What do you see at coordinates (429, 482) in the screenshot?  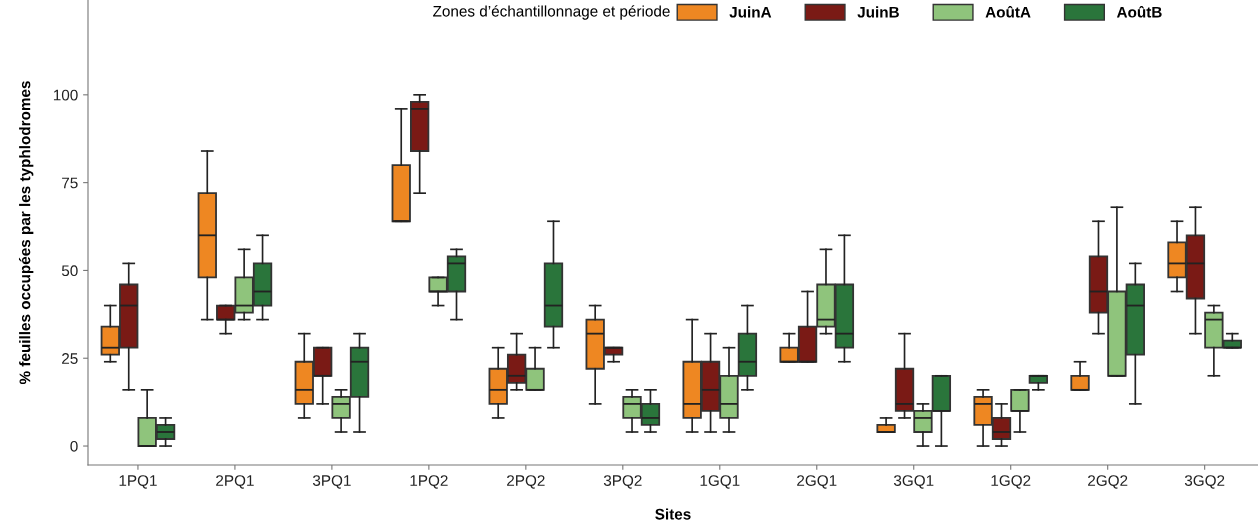 I see `x-tick-label: 1PQ2` at bounding box center [429, 482].